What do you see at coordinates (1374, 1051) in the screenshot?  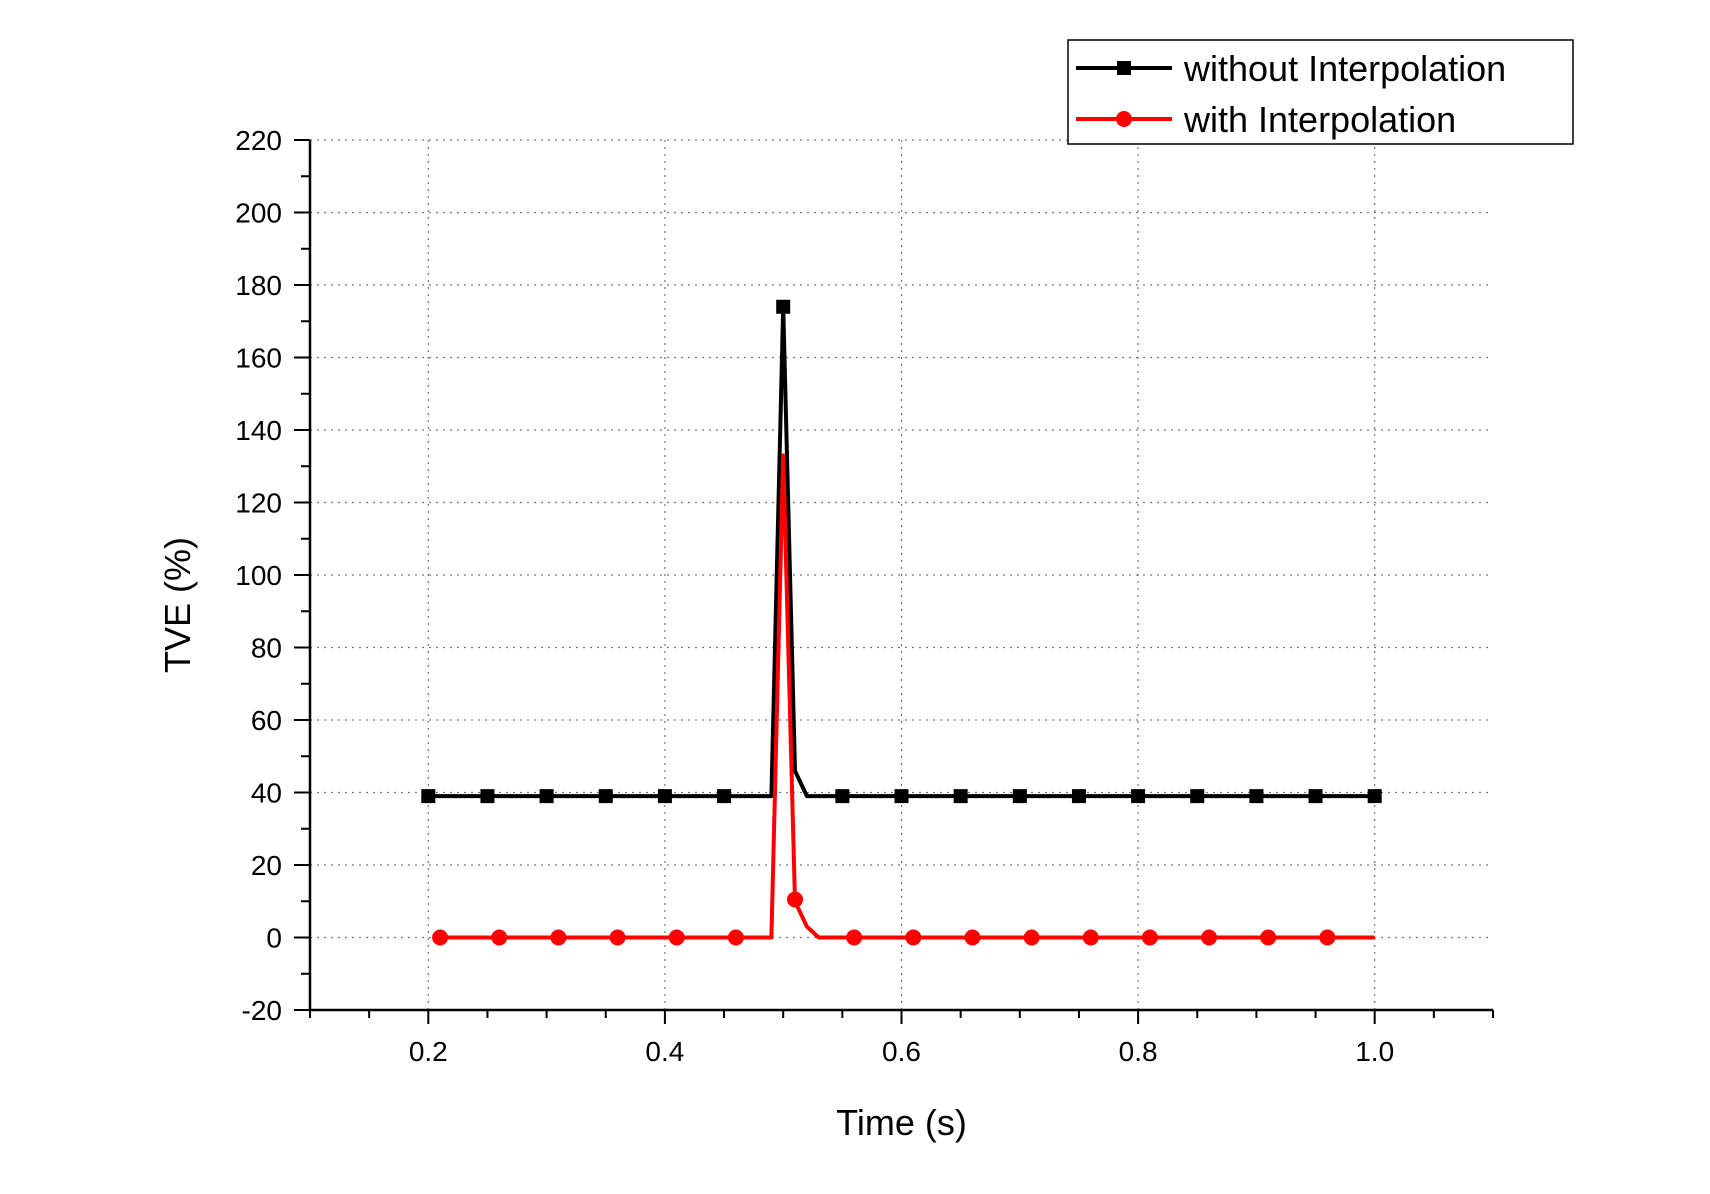 I see `x-tick-label: 1.0` at bounding box center [1374, 1051].